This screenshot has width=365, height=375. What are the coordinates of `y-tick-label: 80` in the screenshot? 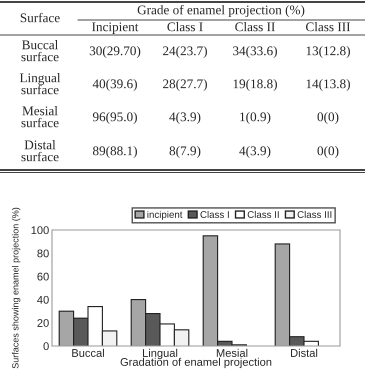 It's located at (43, 253).